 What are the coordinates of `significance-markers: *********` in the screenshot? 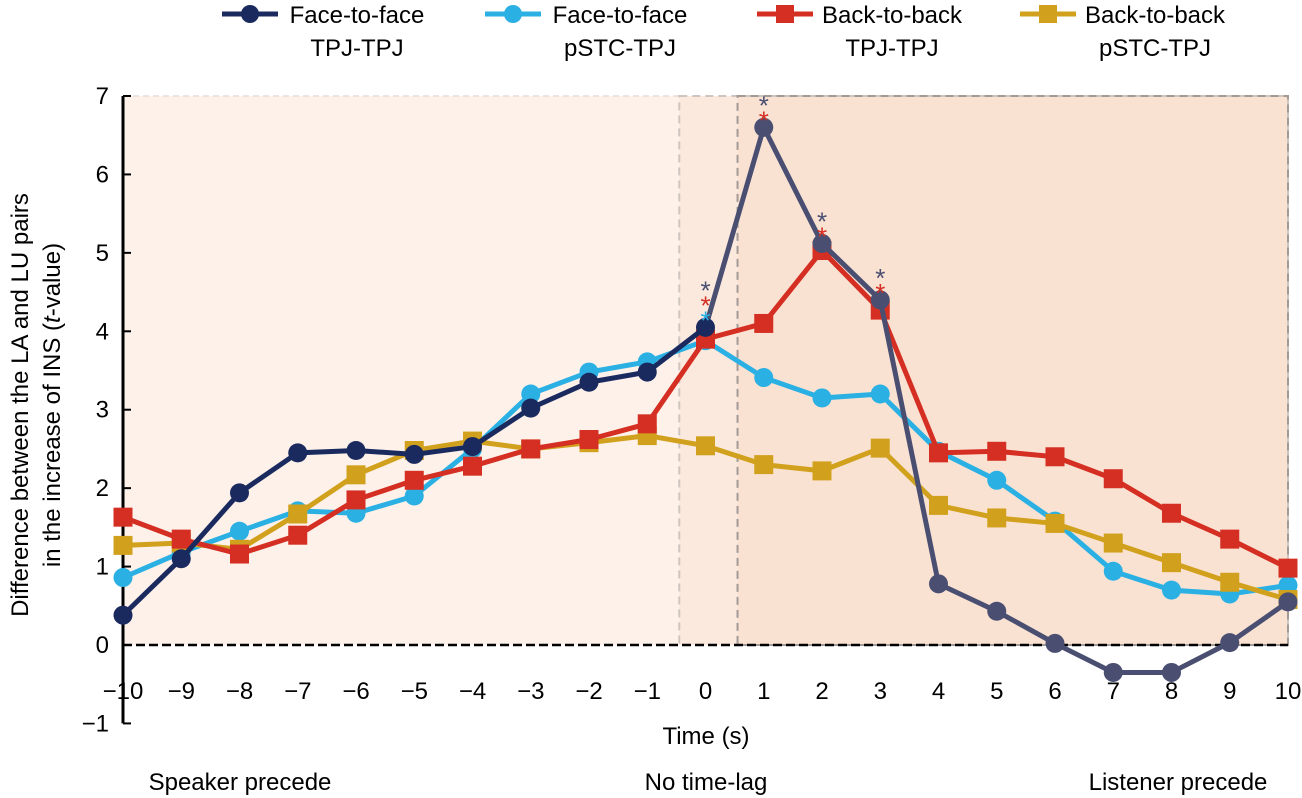 It's located at (792, 212).